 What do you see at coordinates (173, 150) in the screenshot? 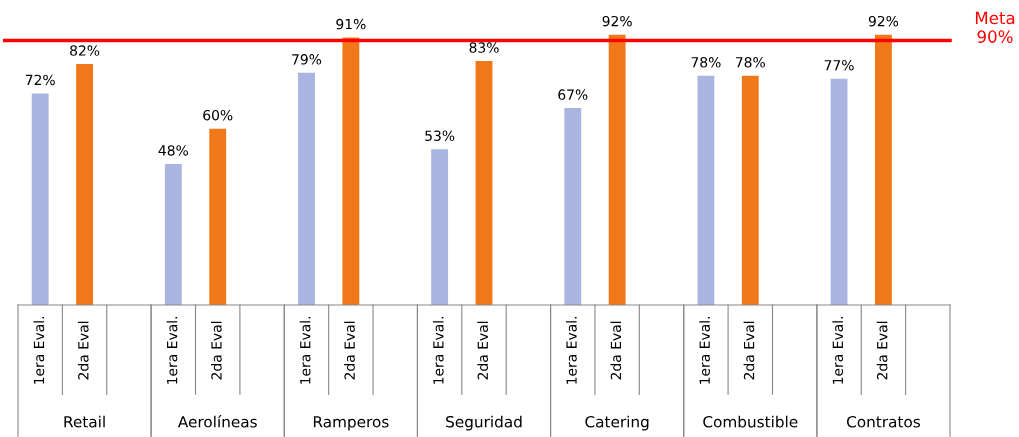
I see `data-label: 48%` at bounding box center [173, 150].